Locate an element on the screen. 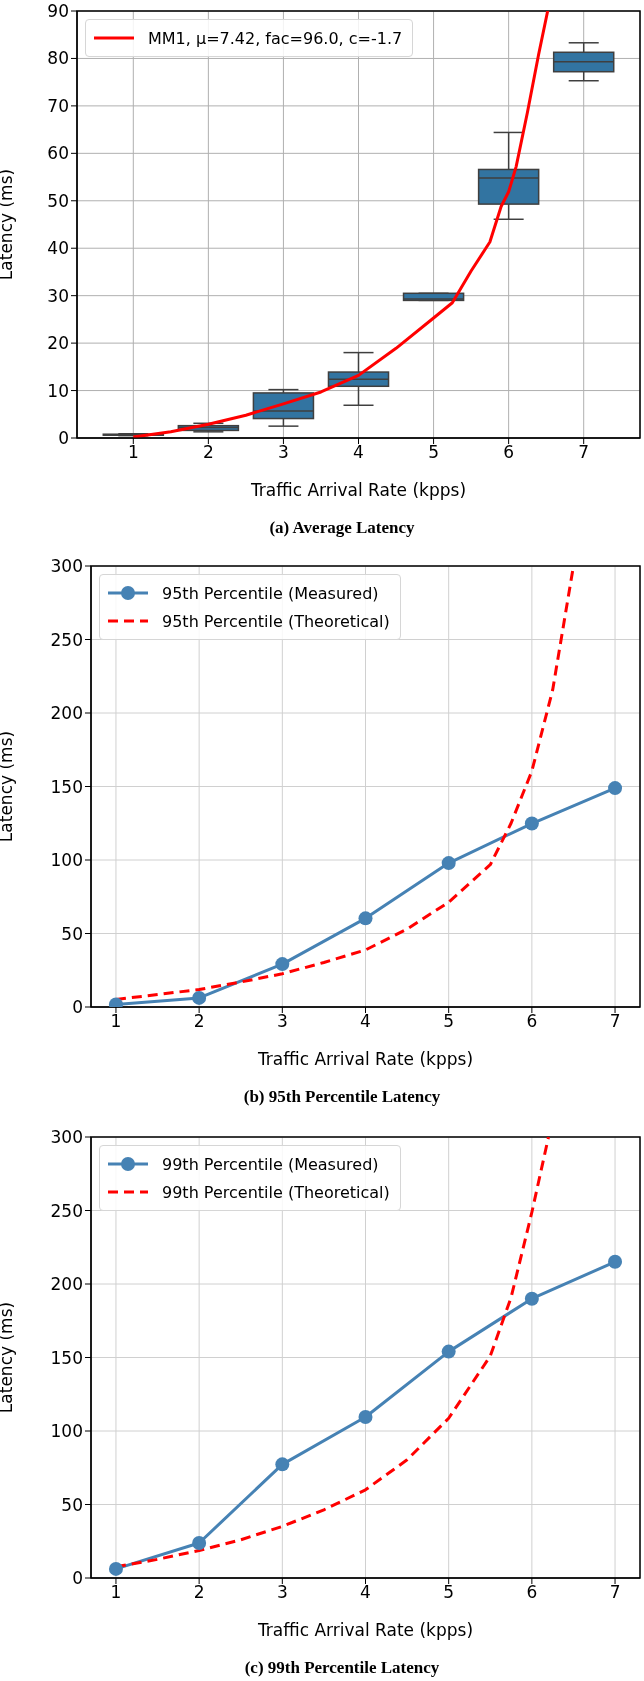 The width and height of the screenshot is (644, 1681). y-tick-label: 90 is located at coordinates (58, 11).